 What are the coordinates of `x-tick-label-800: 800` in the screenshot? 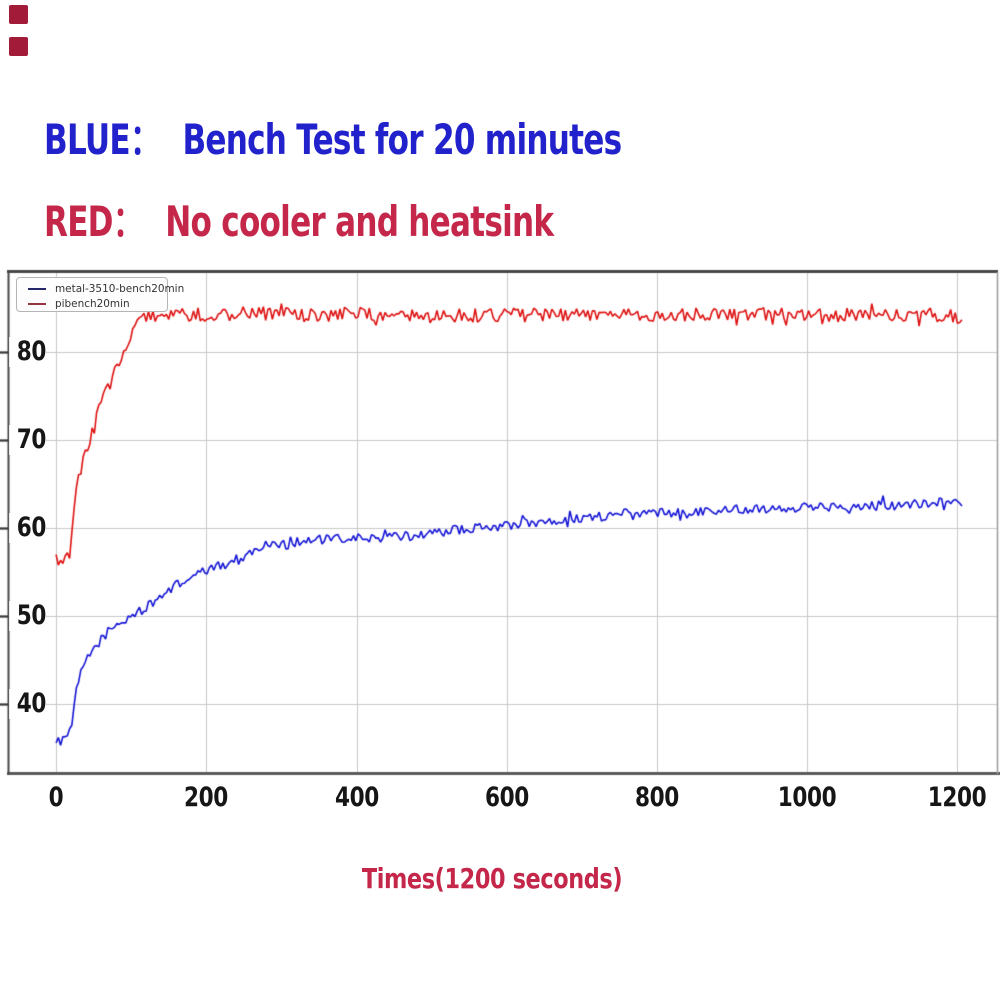 It's located at (657, 797).